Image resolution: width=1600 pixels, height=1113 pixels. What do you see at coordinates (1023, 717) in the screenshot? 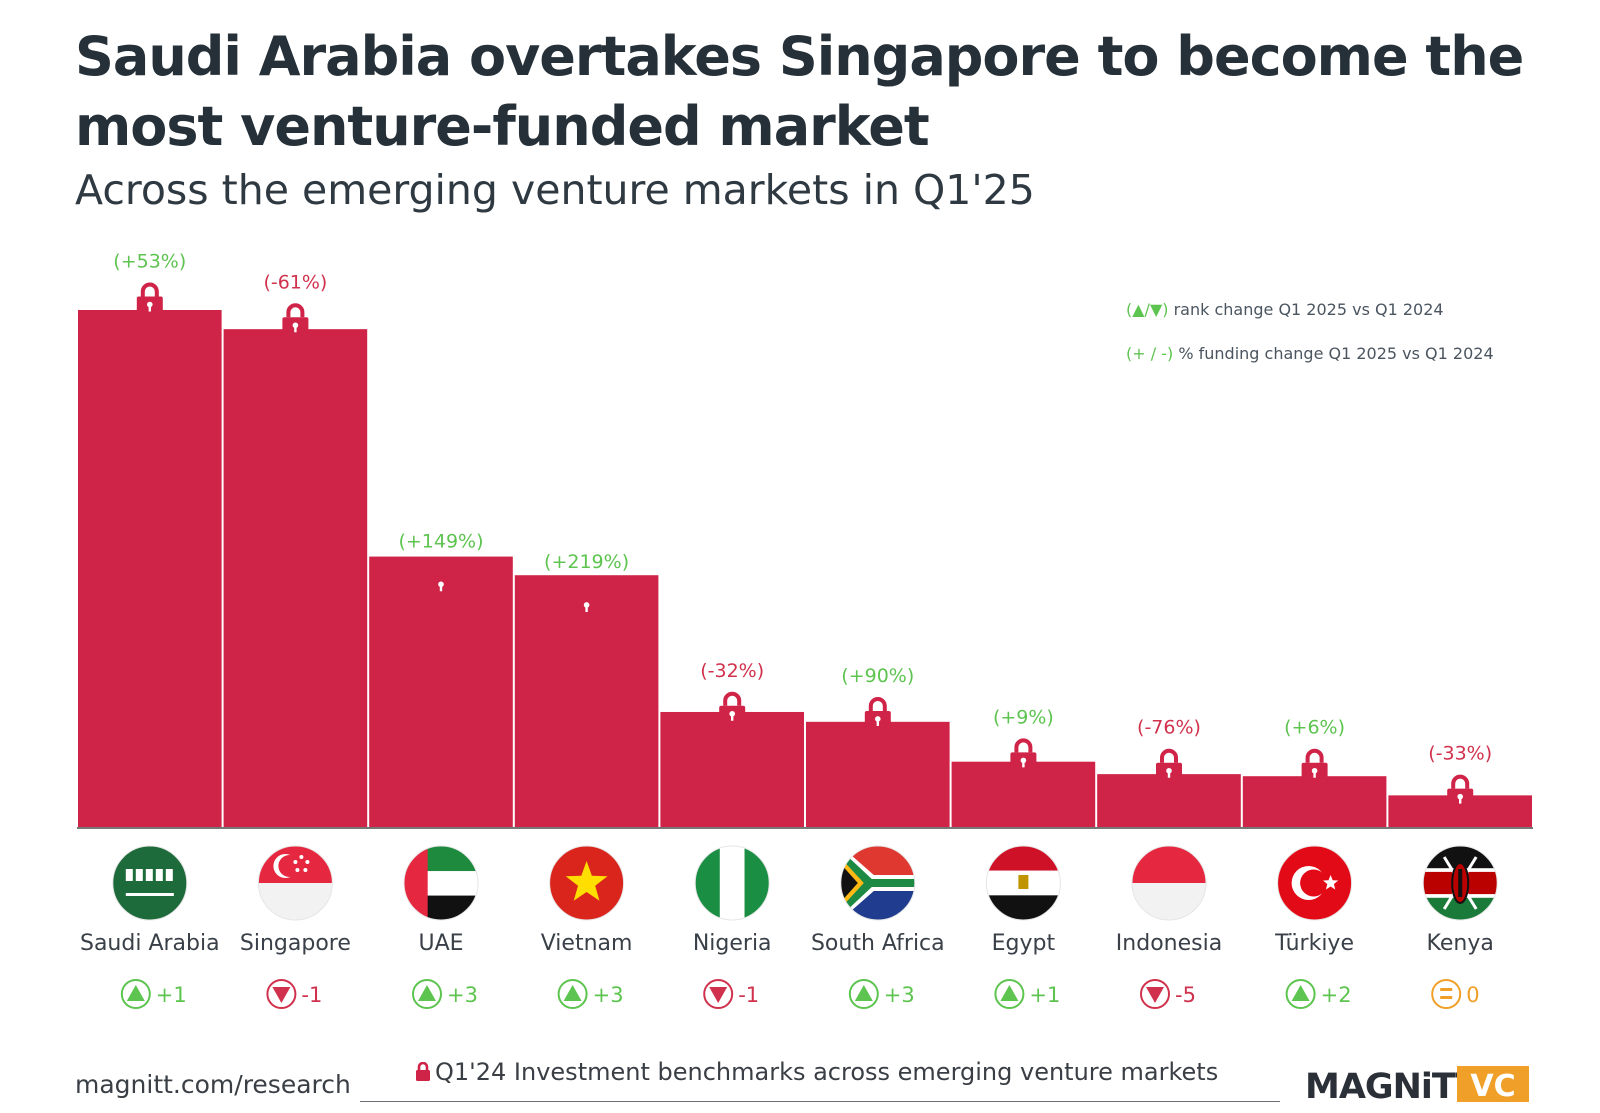
I see `funding-change-label: (+9%)` at bounding box center [1023, 717].